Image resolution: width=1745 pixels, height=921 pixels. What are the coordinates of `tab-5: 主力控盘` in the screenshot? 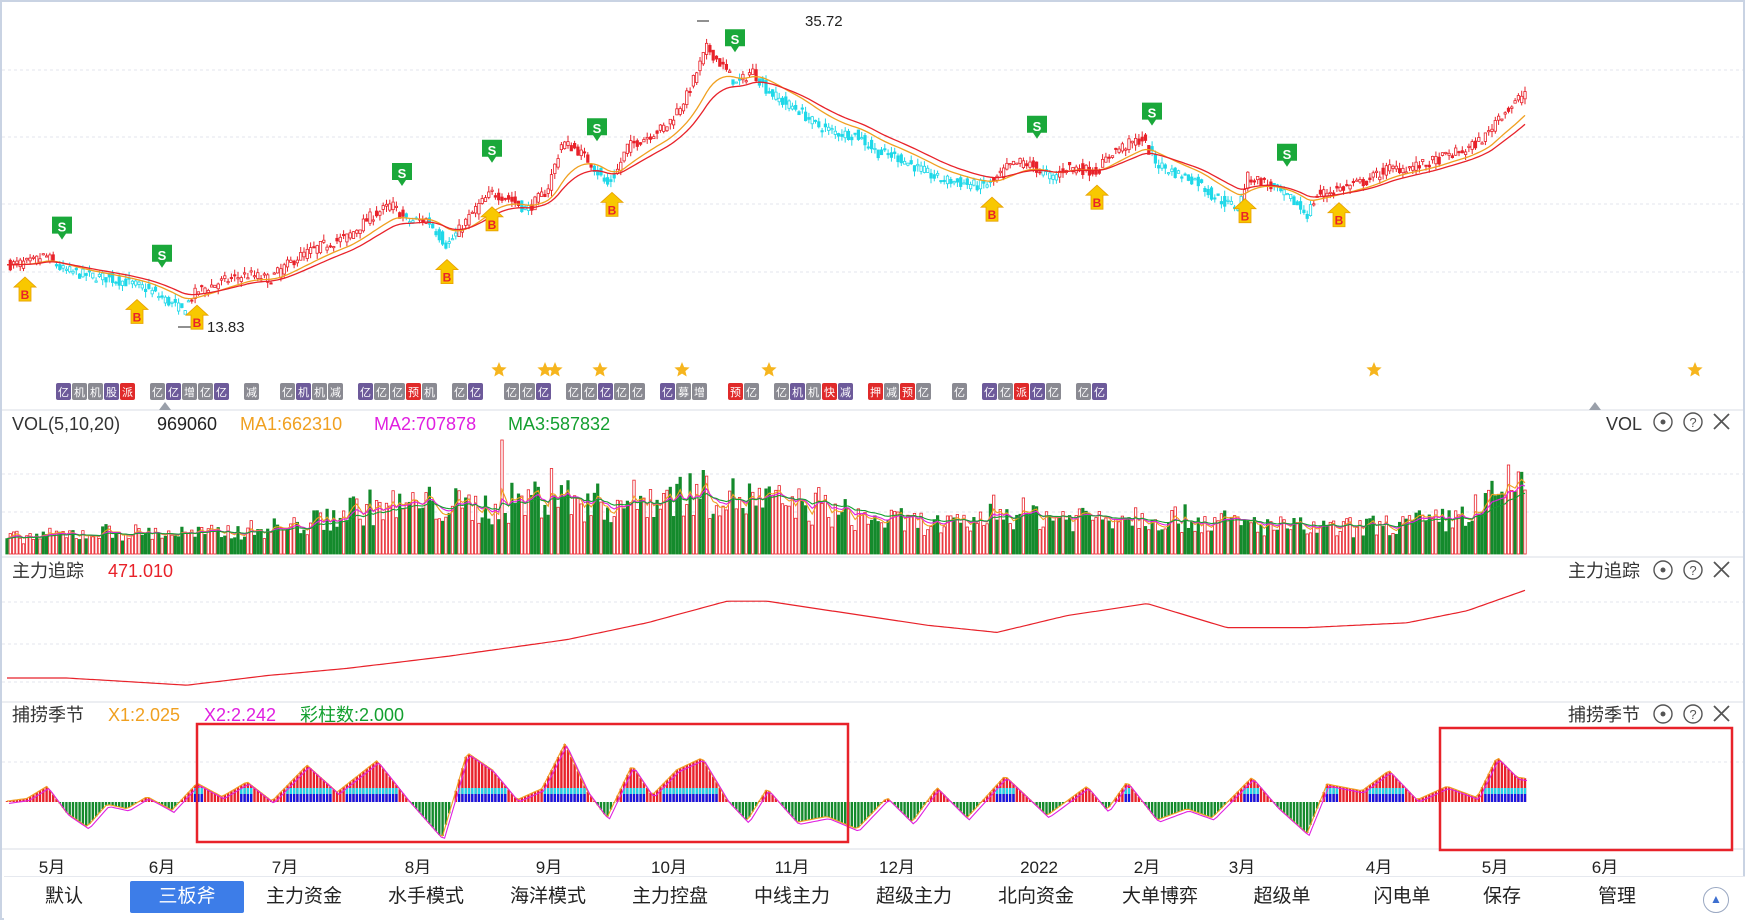 It's located at (670, 897).